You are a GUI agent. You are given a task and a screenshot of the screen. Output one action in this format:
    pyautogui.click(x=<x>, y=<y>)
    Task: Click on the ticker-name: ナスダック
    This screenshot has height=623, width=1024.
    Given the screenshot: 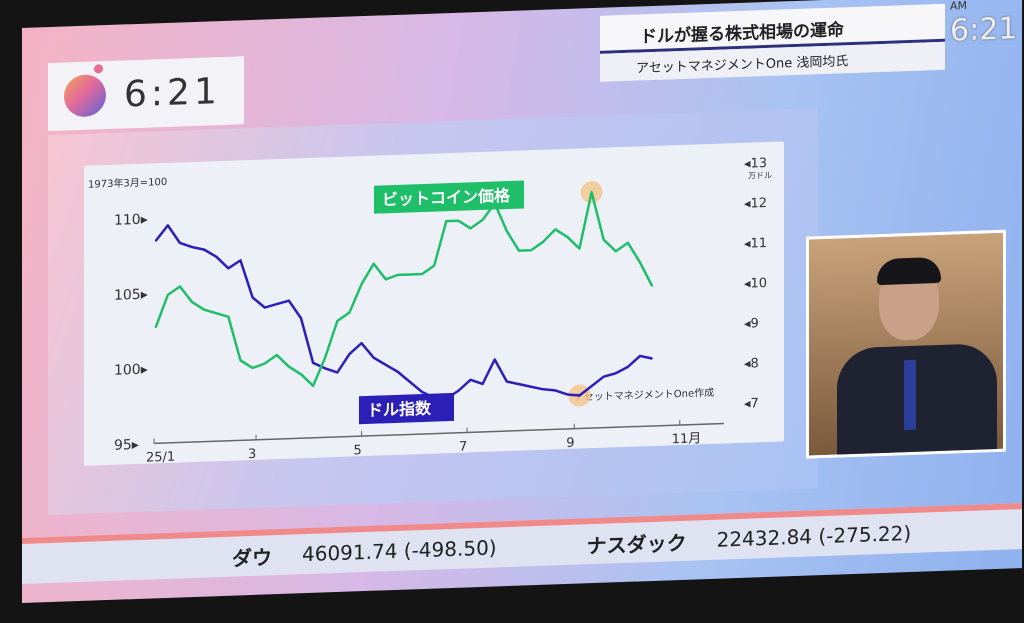 What is the action you would take?
    pyautogui.click(x=636, y=544)
    